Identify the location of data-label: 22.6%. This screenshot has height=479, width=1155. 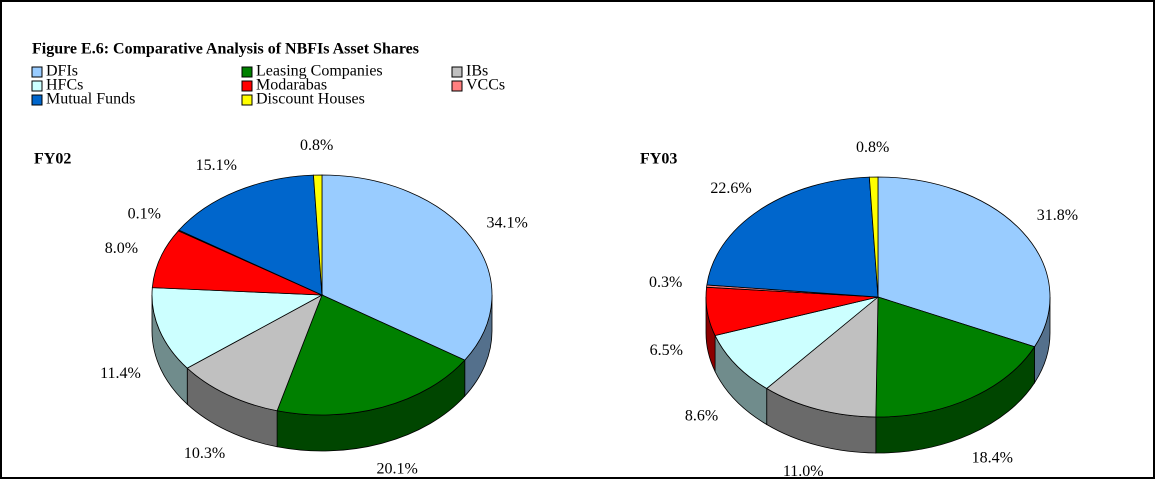
(730, 188).